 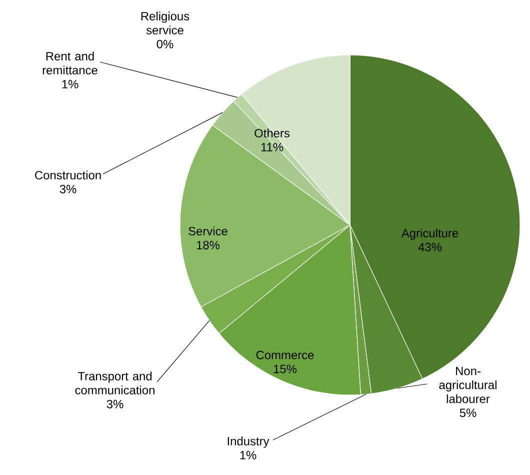 I want to click on slice-label: Commerce, so click(x=285, y=355).